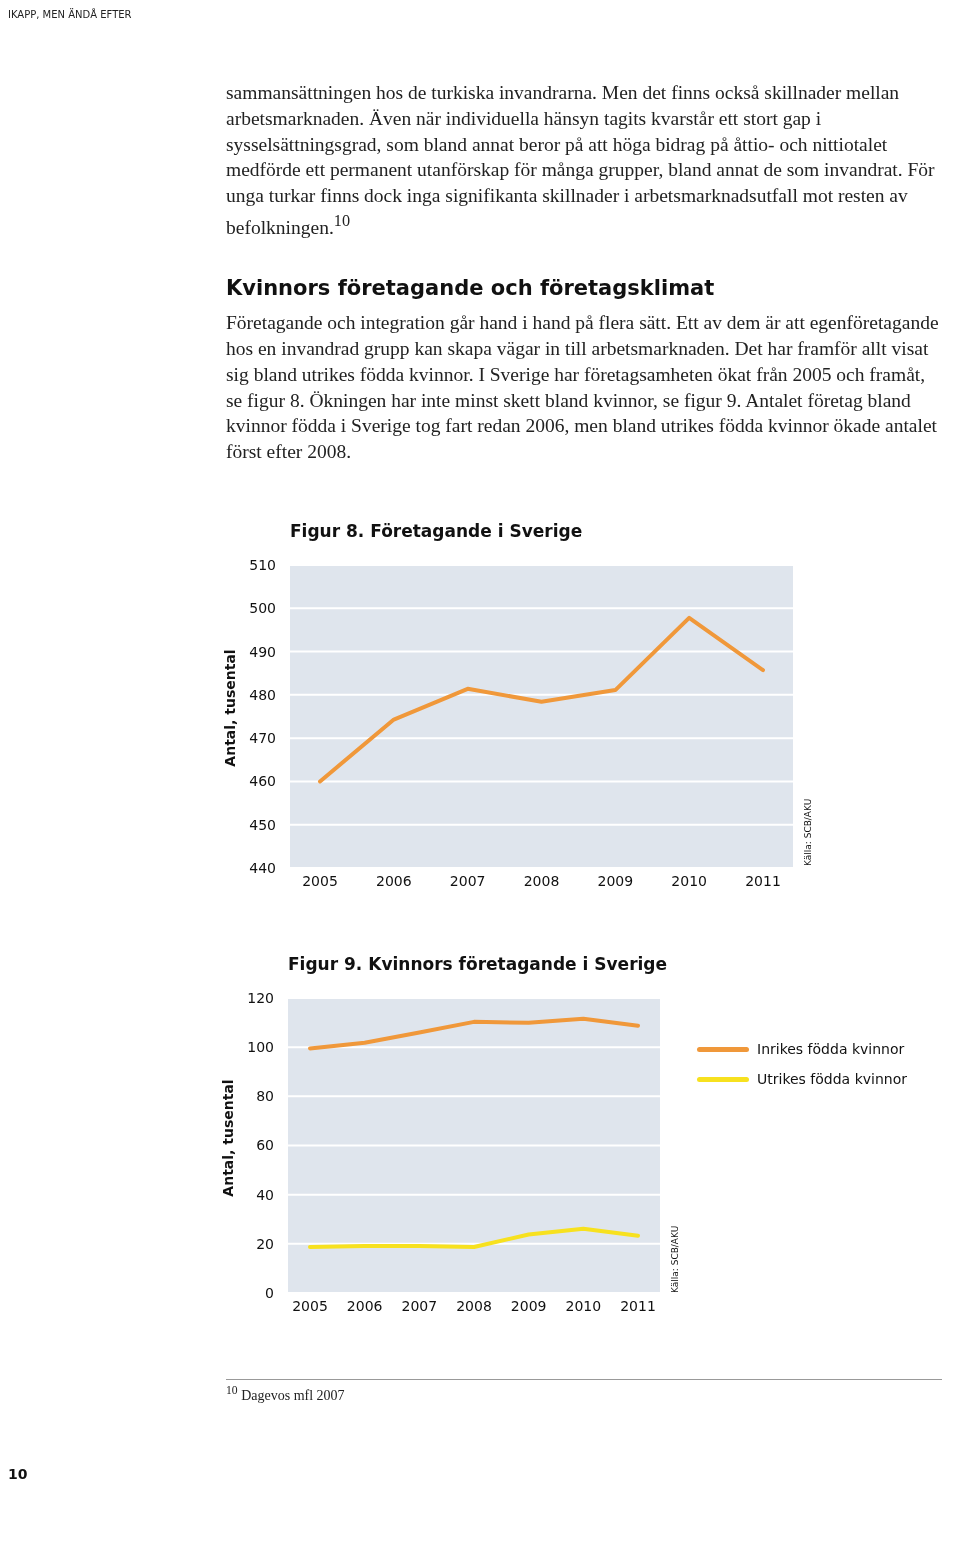  I want to click on y-tick-label: 450, so click(262, 824).